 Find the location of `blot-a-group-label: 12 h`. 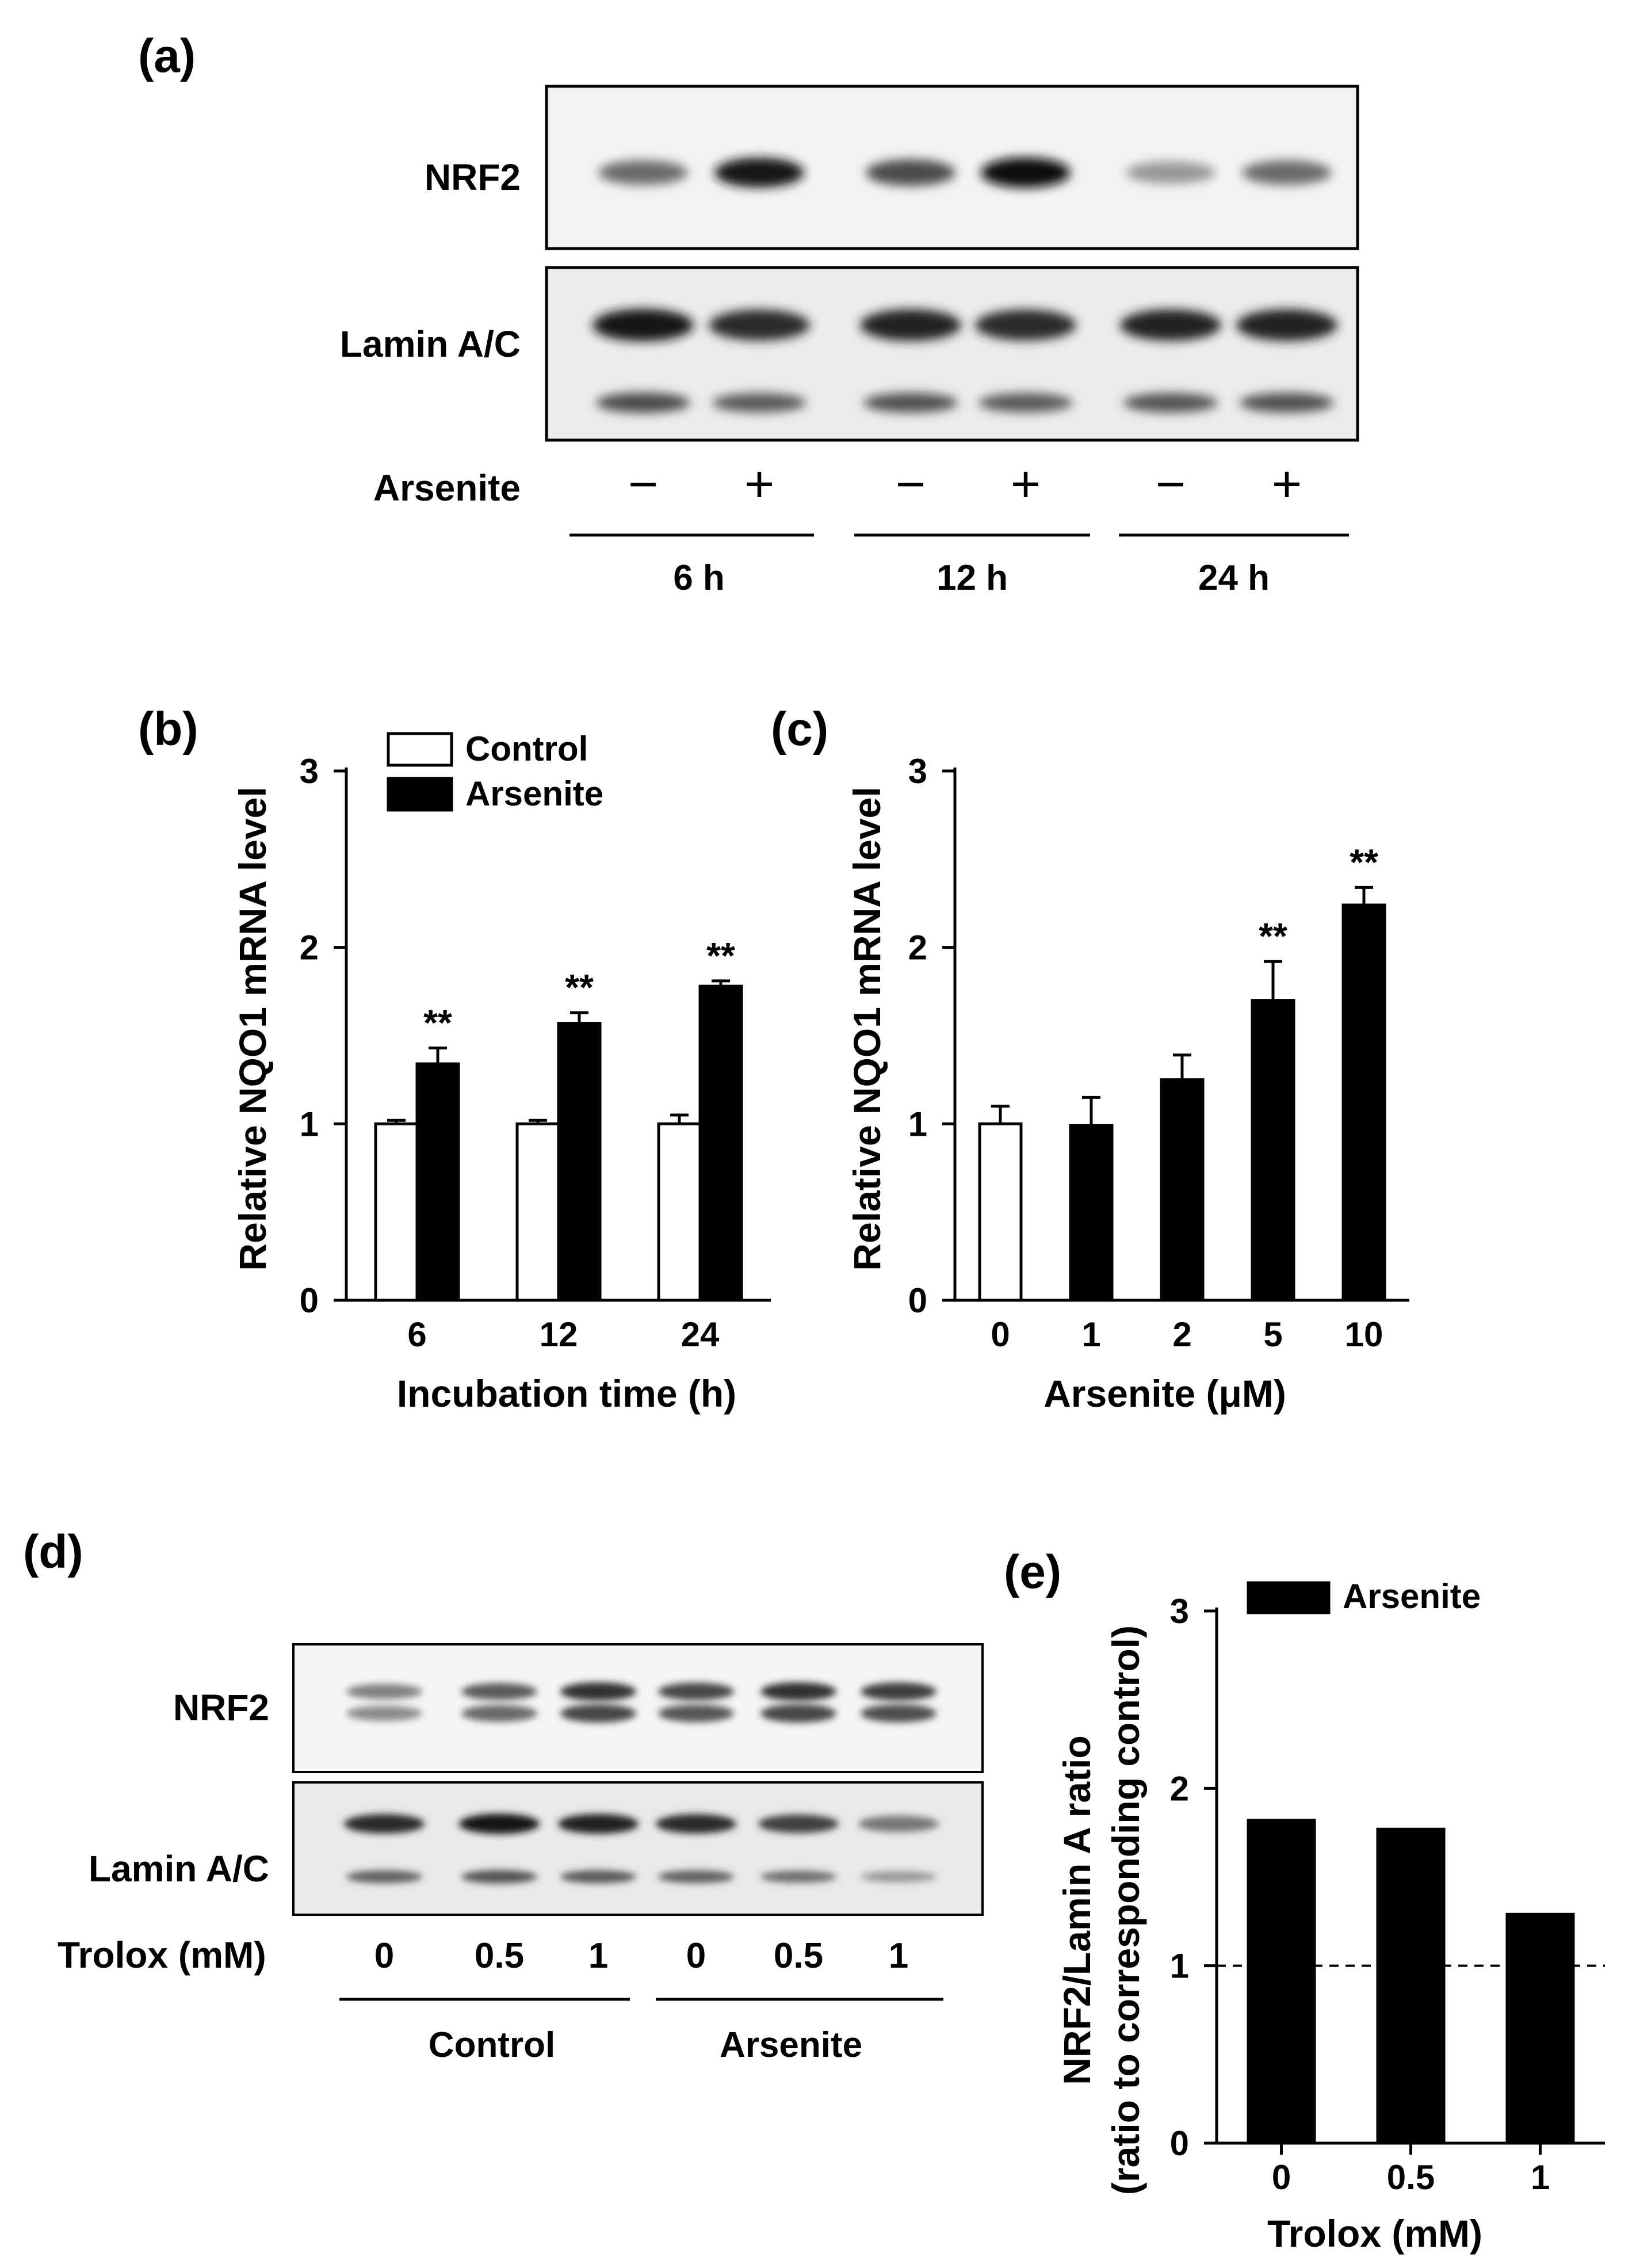

blot-a-group-label: 12 h is located at coordinates (972, 578).